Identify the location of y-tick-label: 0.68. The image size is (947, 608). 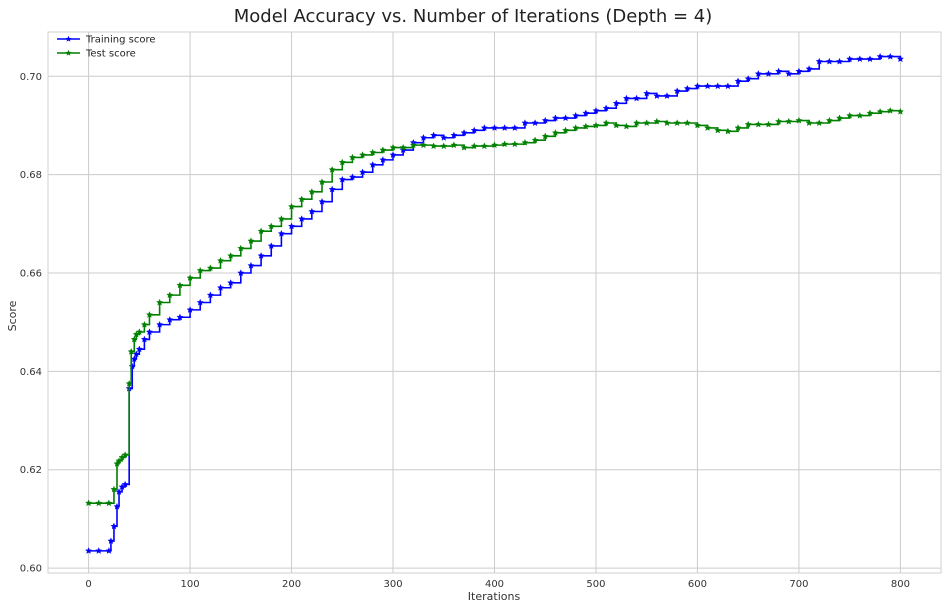
(31, 175).